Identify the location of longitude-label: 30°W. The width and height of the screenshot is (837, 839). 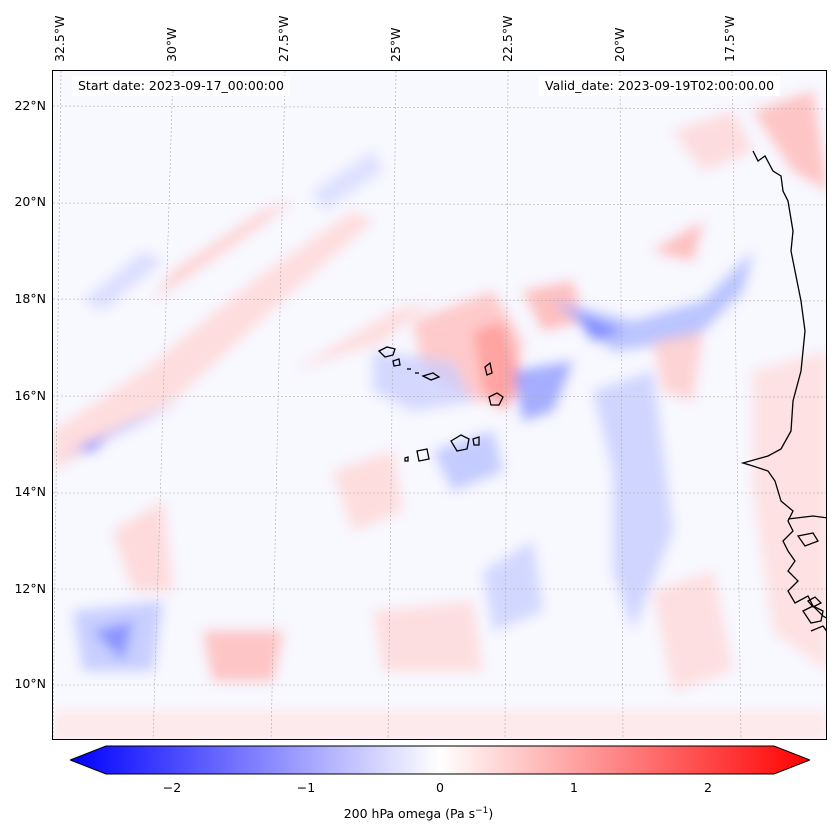
(171, 44).